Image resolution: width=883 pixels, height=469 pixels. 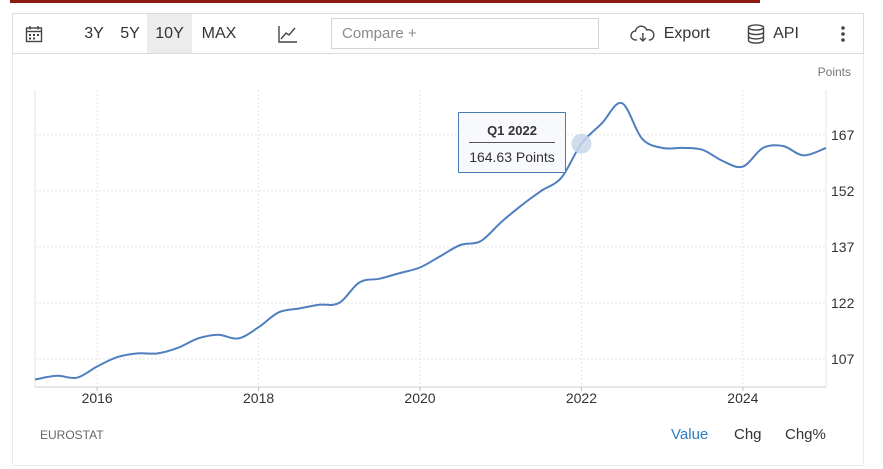 What do you see at coordinates (756, 33) in the screenshot?
I see `database-icon` at bounding box center [756, 33].